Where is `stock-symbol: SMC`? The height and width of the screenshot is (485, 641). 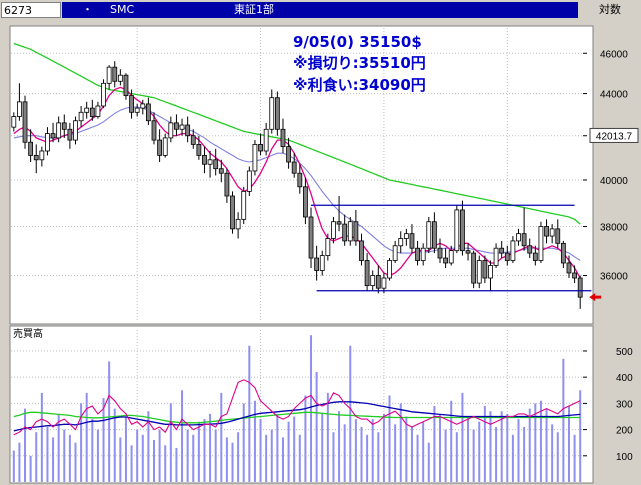
stock-symbol: SMC is located at coordinates (122, 9).